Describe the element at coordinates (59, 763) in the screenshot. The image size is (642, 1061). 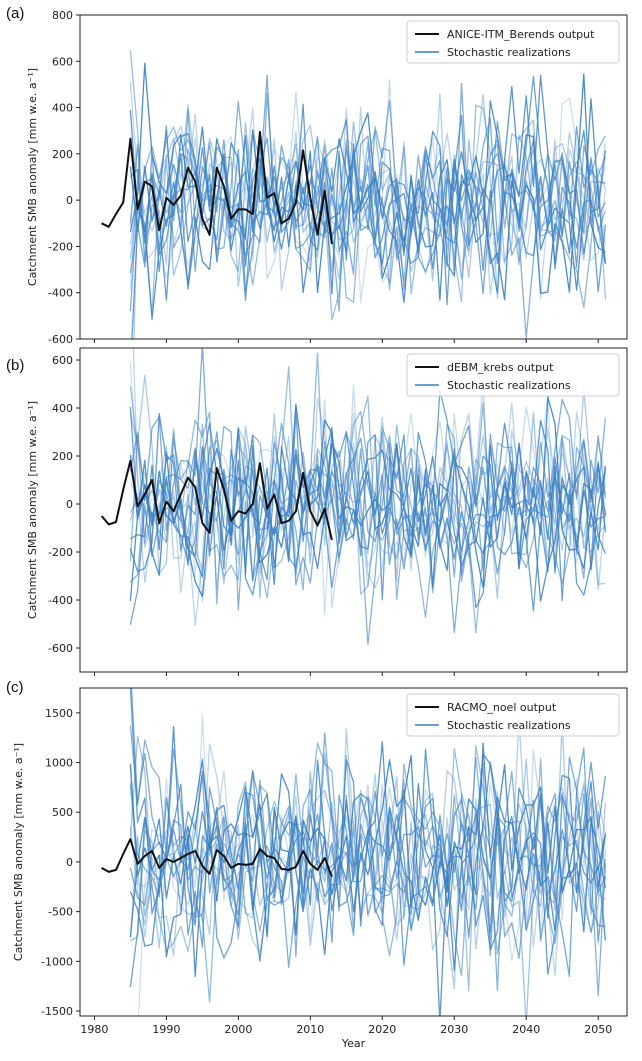
I see `y-tick-label: 1000` at that location.